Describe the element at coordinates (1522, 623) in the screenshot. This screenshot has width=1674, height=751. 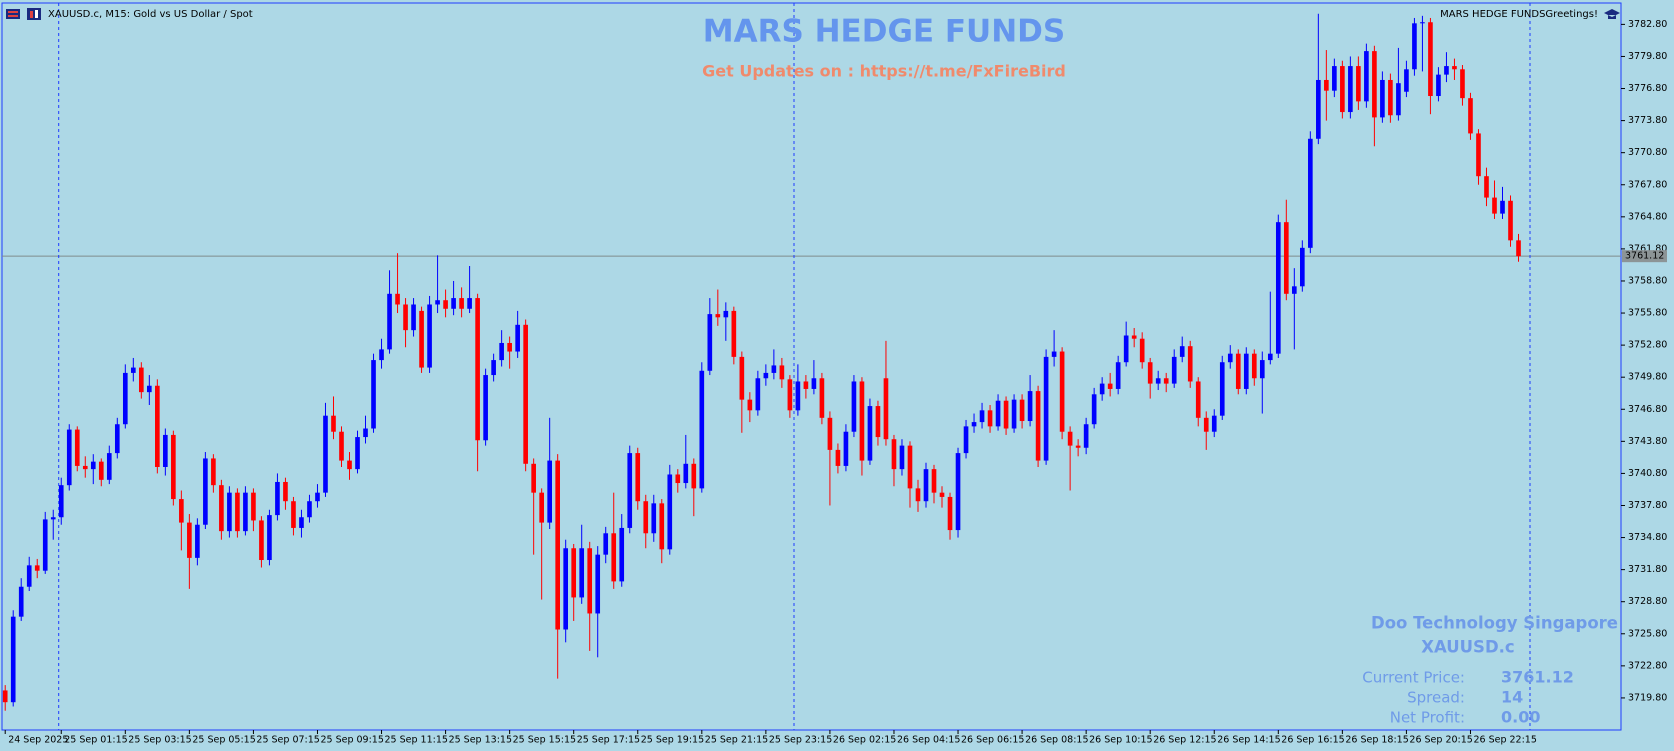
I see `broker-name: Doo Technology Singapore Pte. L` at that location.